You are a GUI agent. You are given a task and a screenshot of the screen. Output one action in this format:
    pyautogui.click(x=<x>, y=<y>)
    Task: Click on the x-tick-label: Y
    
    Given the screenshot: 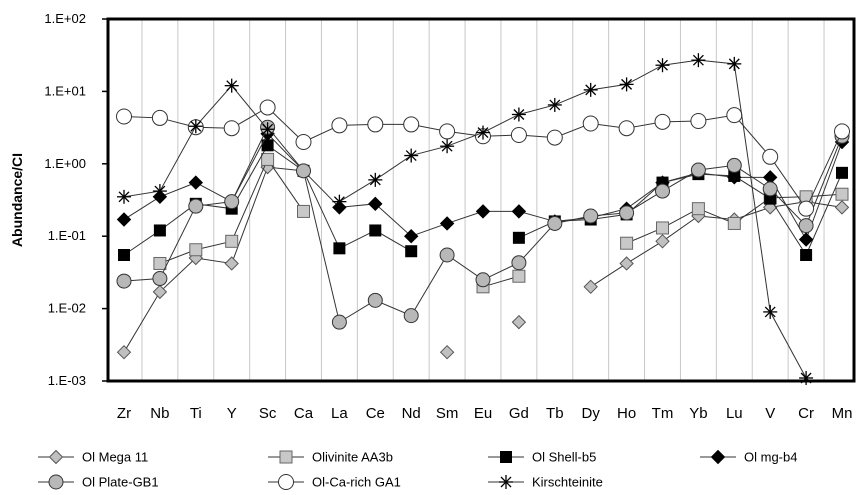 What is the action you would take?
    pyautogui.click(x=232, y=413)
    